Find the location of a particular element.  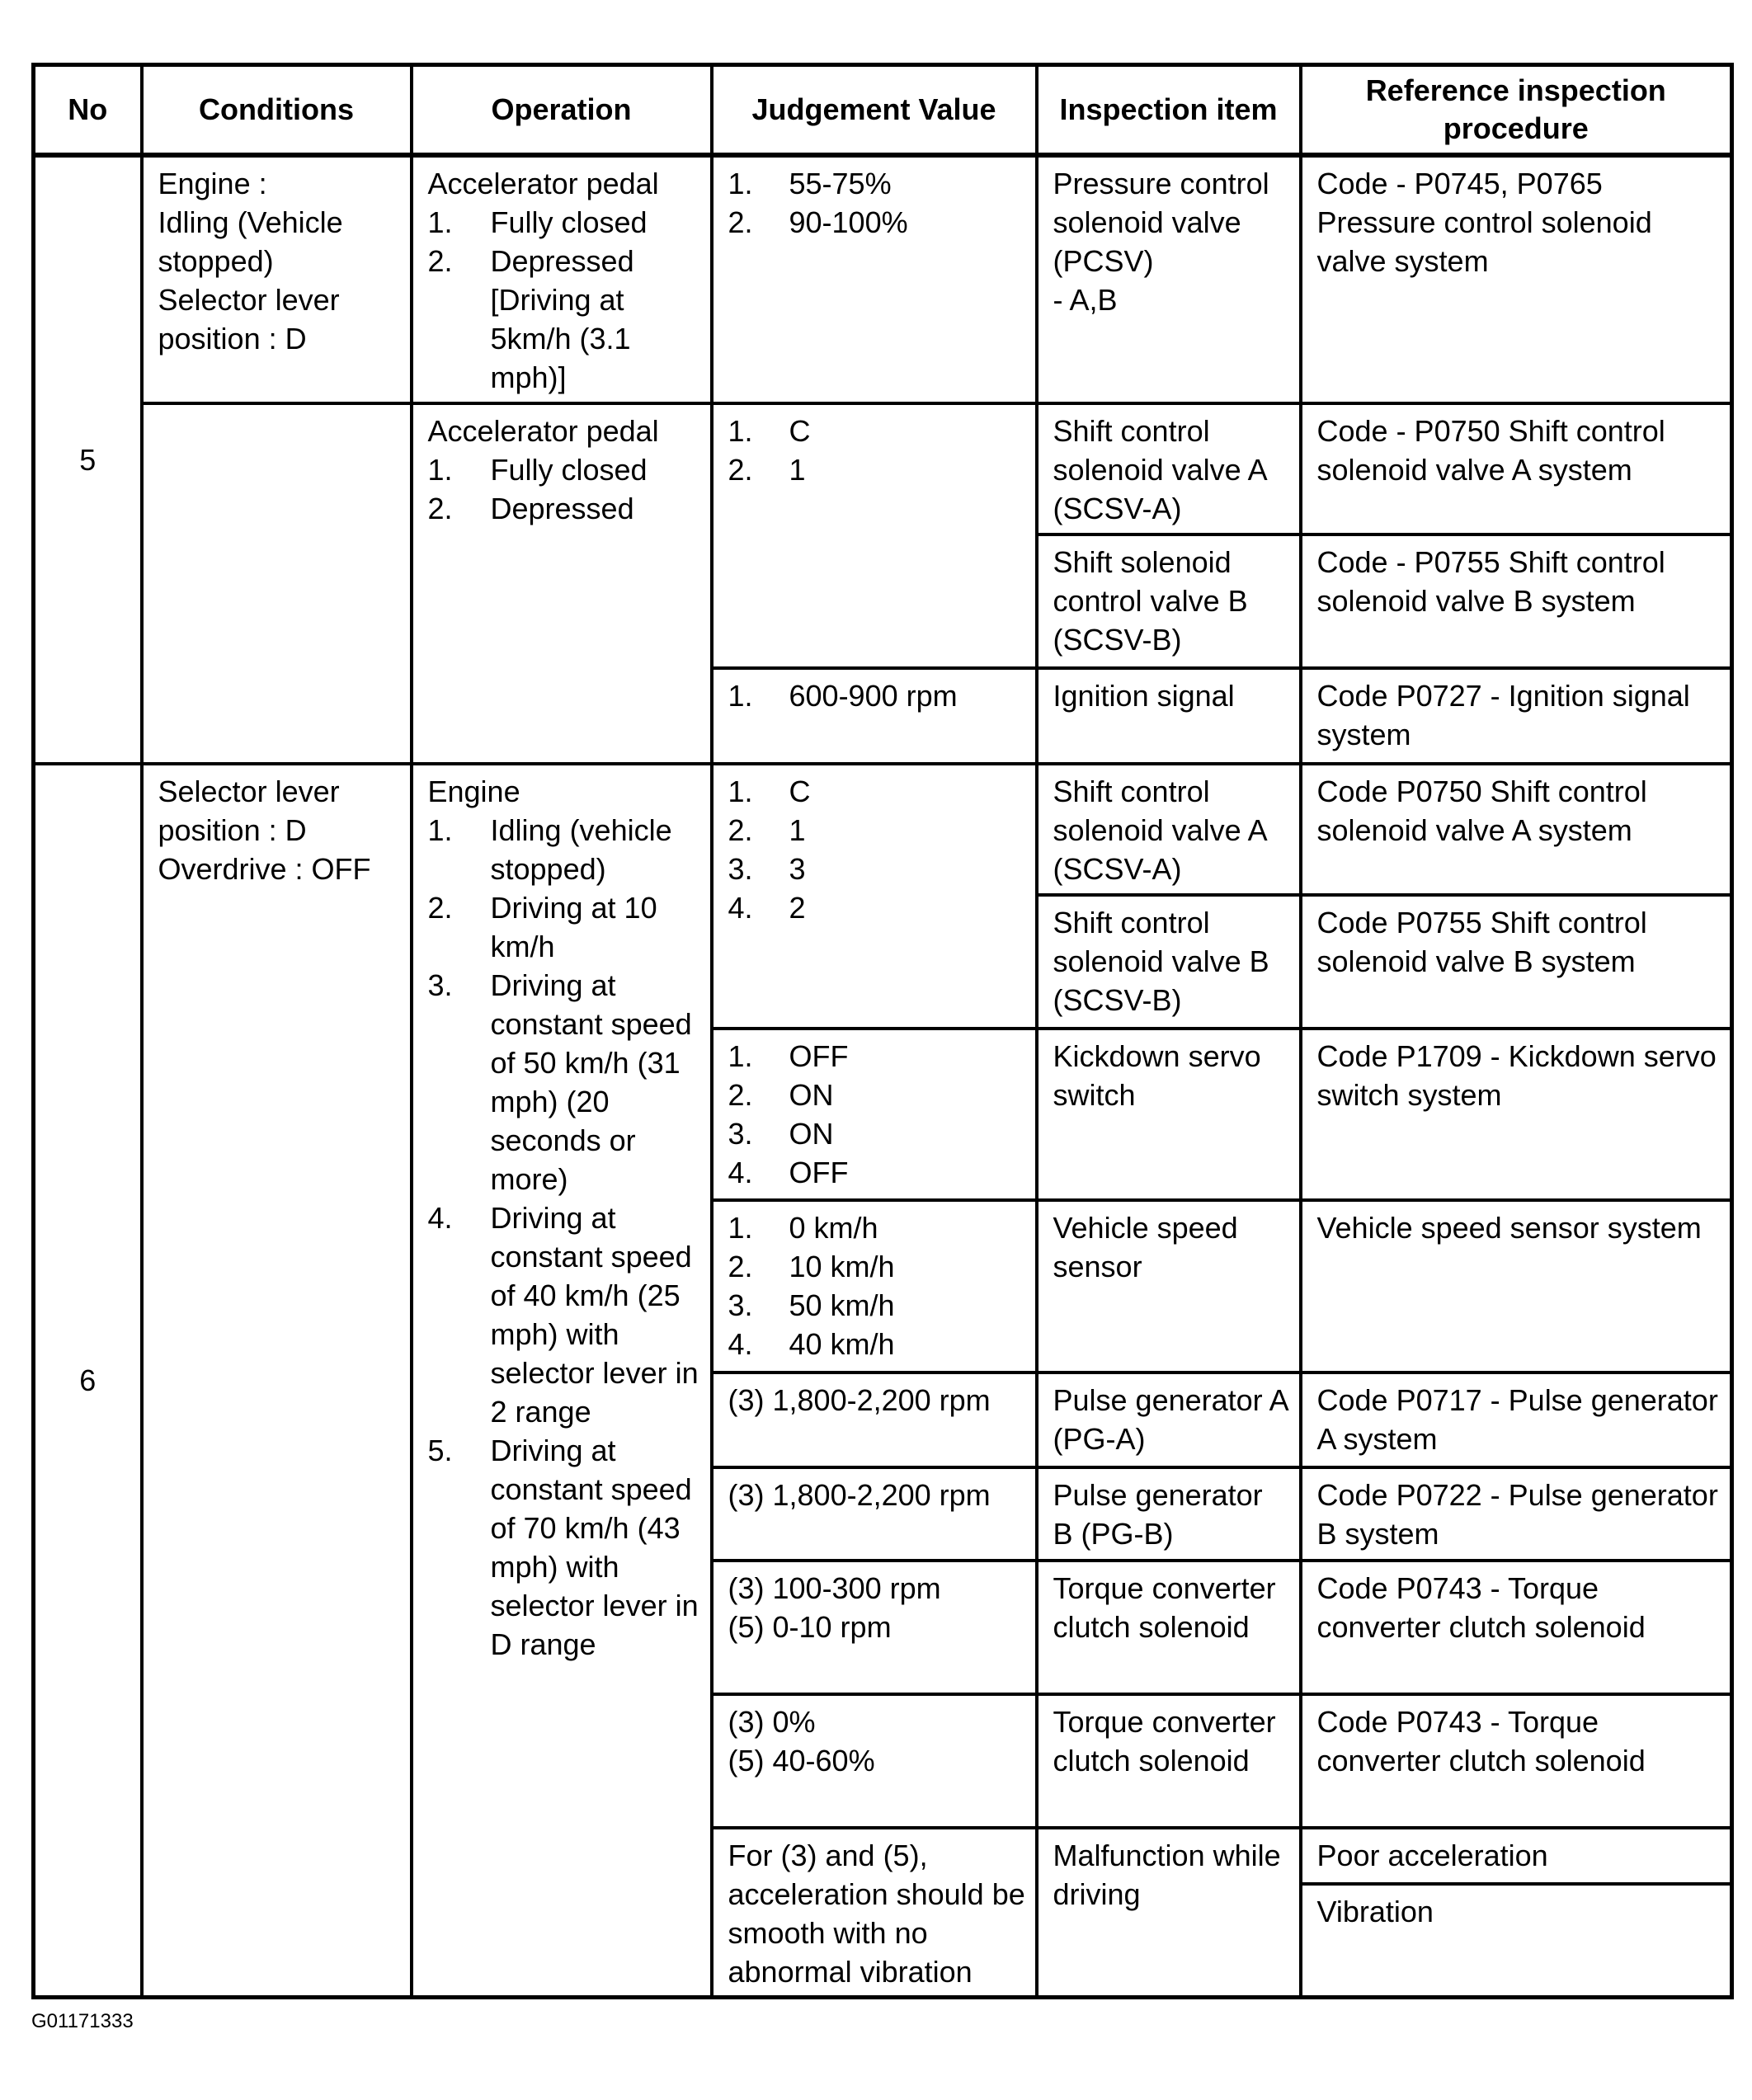

cell-text: Ignition signal is located at coordinates (1144, 695).